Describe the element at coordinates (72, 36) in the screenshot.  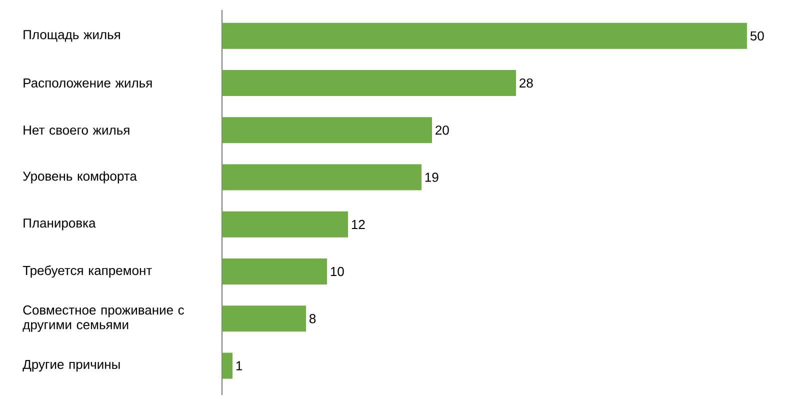
I see `y-tick-label: Площадь жилья` at that location.